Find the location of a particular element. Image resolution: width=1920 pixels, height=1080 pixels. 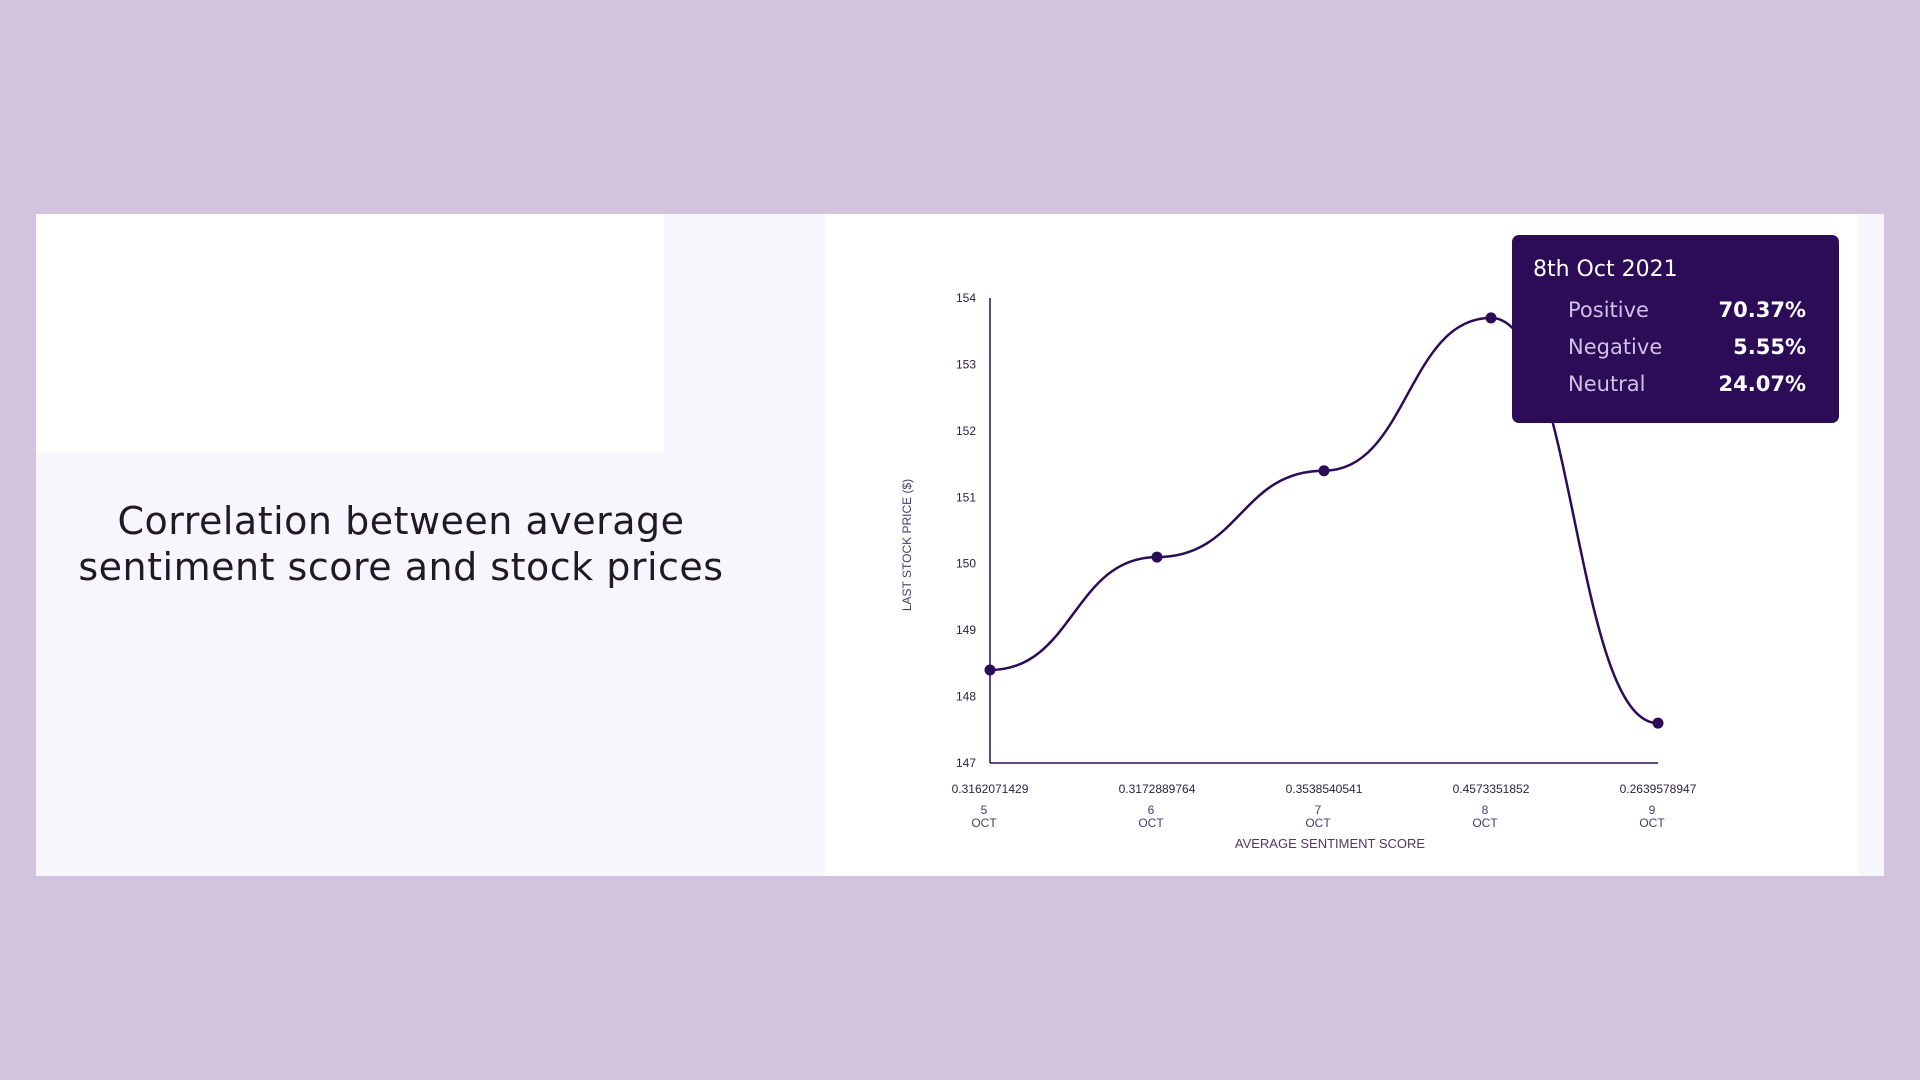

y-tick-label: 148 is located at coordinates (966, 697).